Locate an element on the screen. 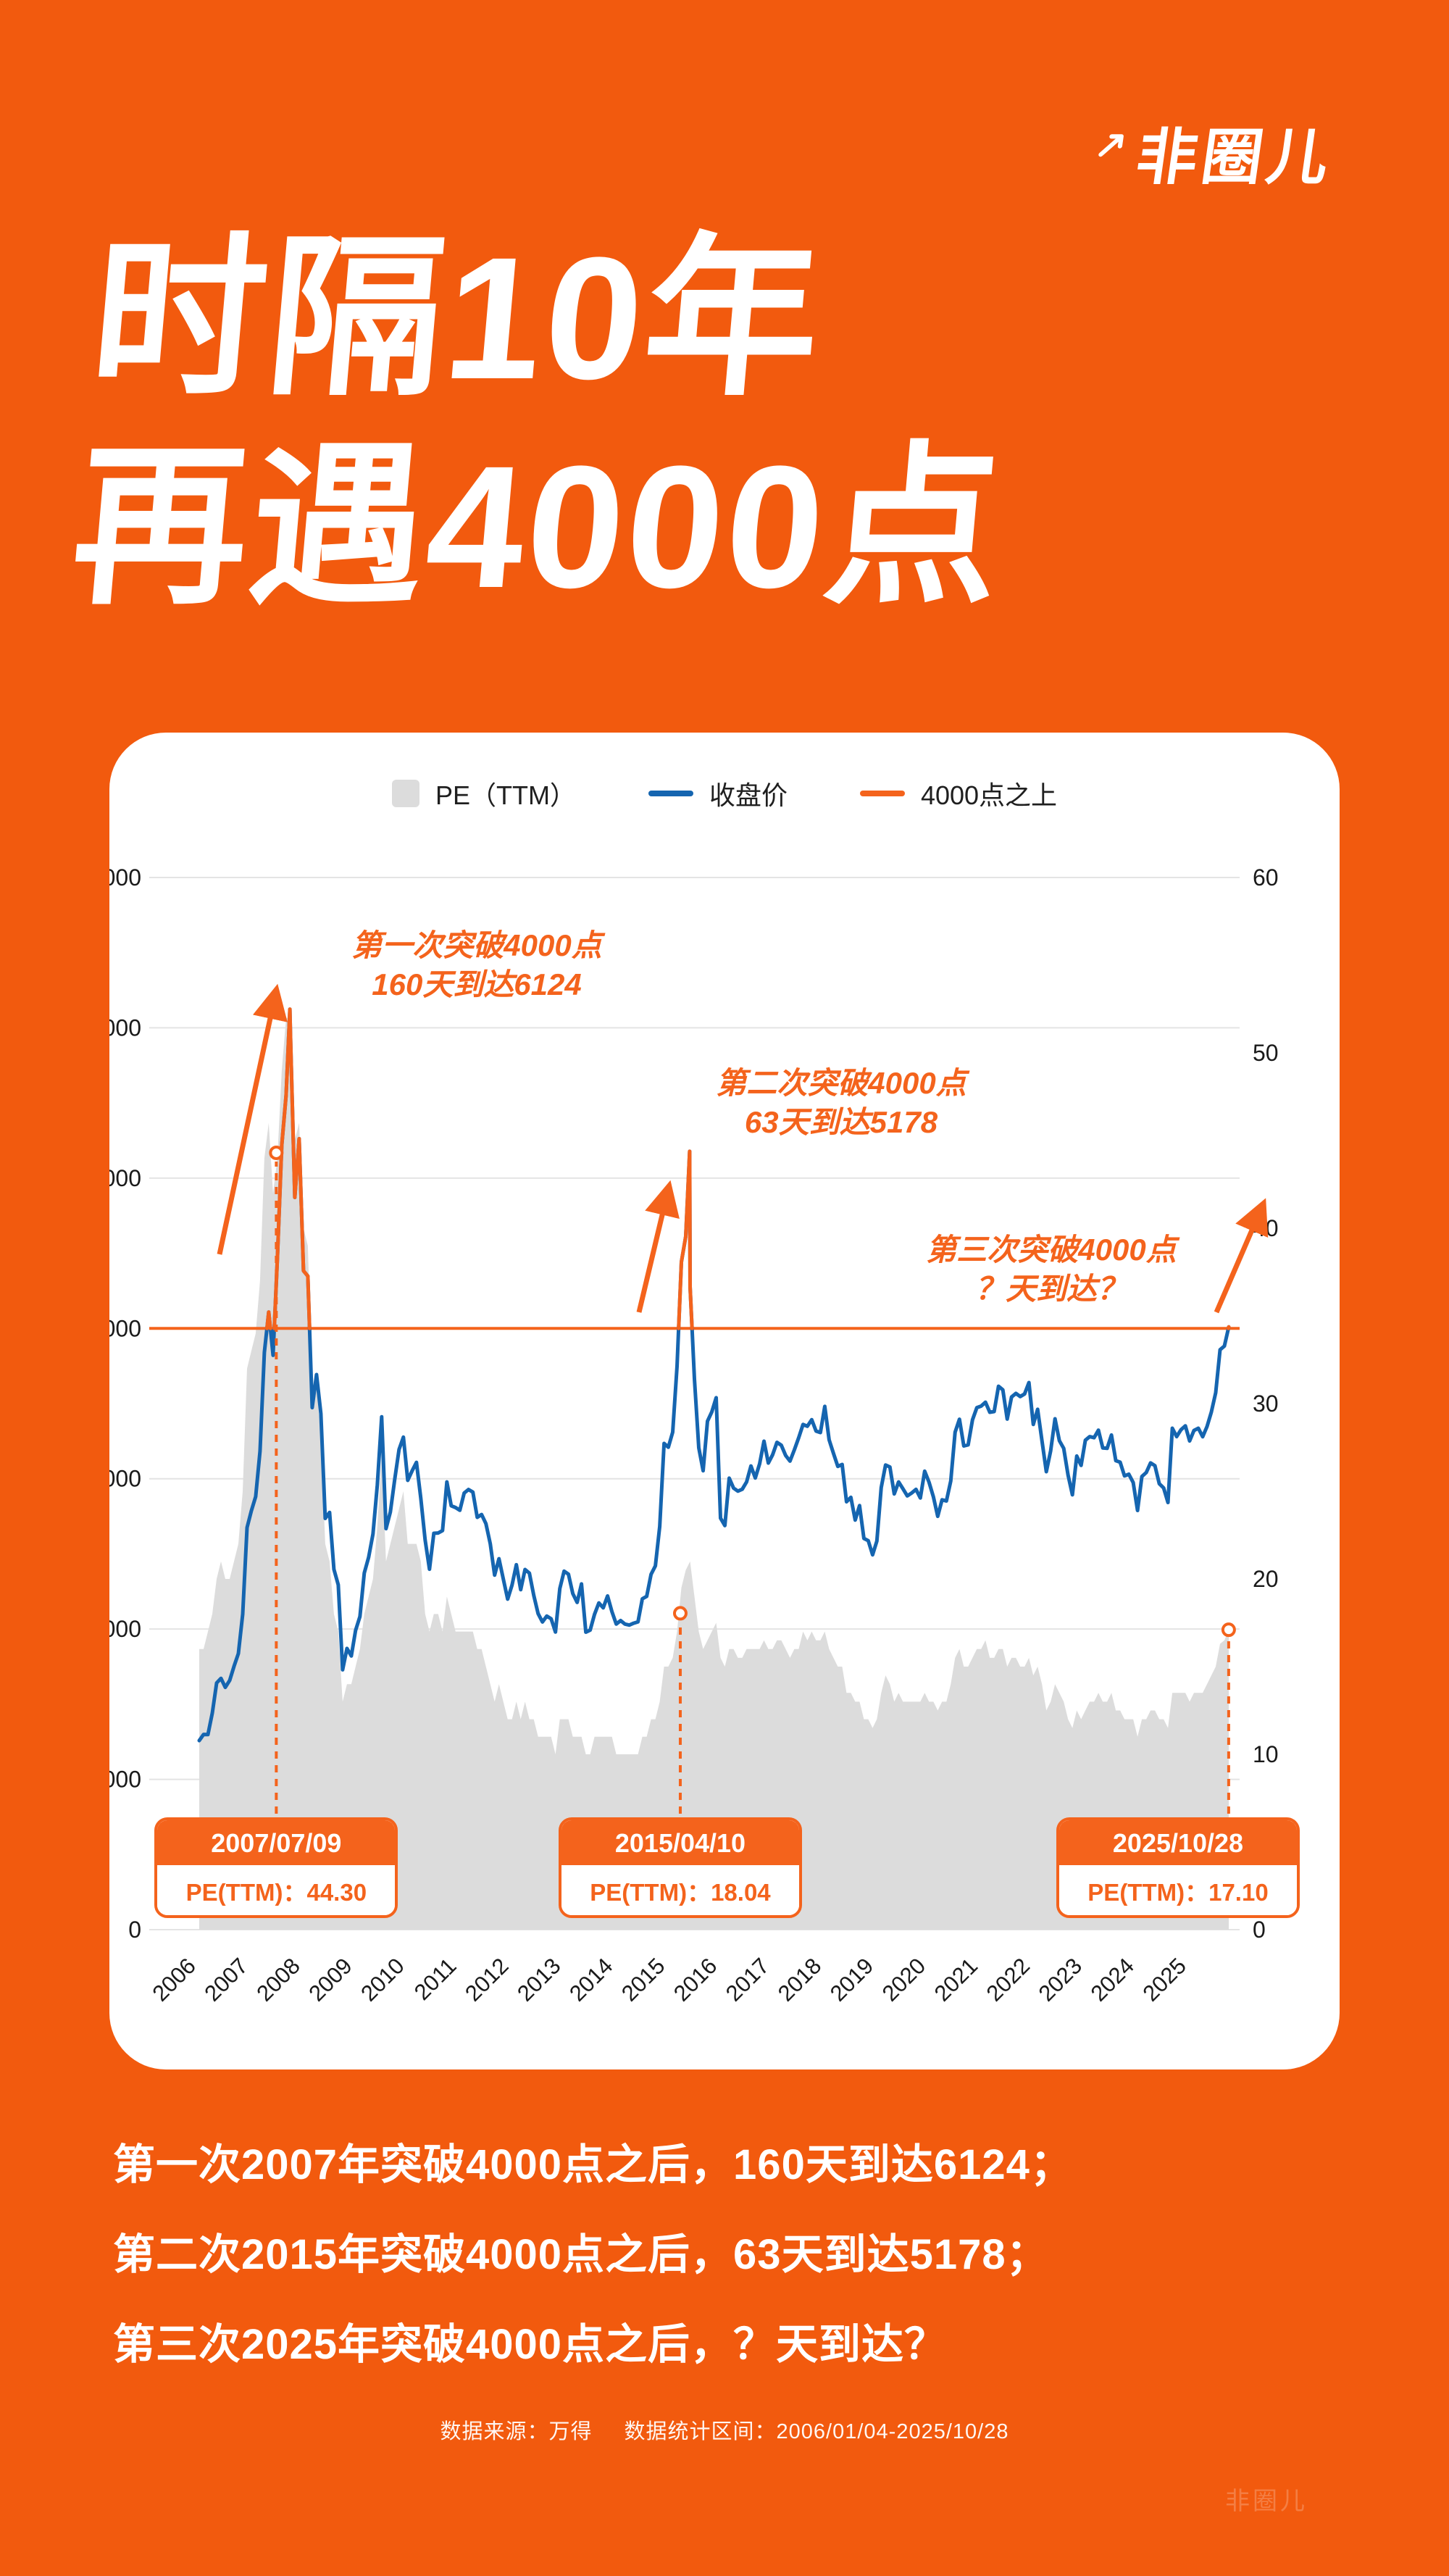 The height and width of the screenshot is (2576, 1449). year-axis-label: 2007 is located at coordinates (226, 1979).